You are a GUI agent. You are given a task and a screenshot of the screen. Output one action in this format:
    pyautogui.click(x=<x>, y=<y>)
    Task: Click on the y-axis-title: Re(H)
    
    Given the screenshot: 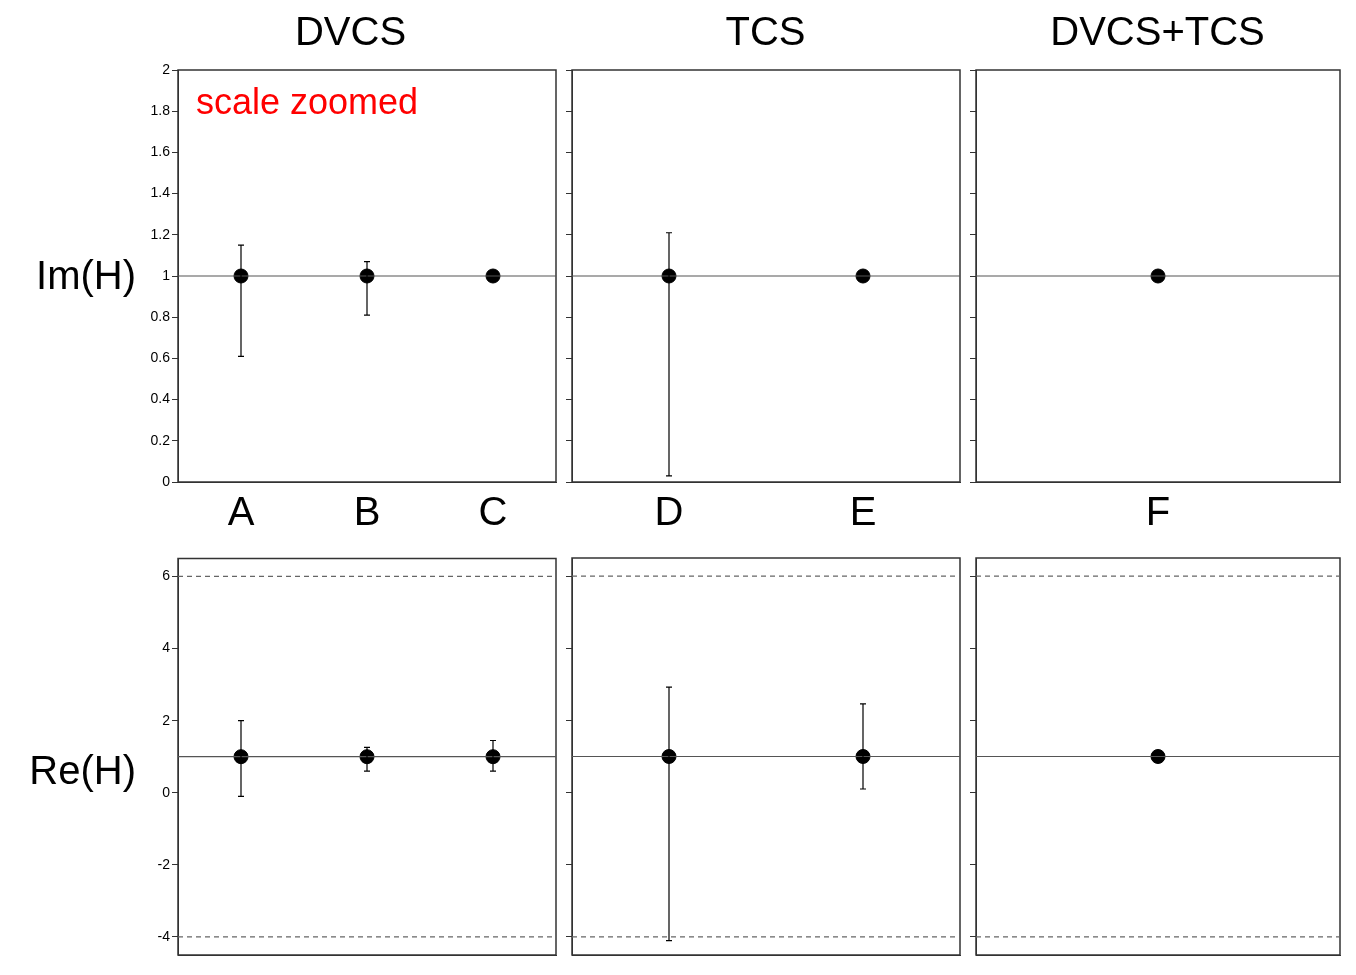 What is the action you would take?
    pyautogui.click(x=82, y=770)
    